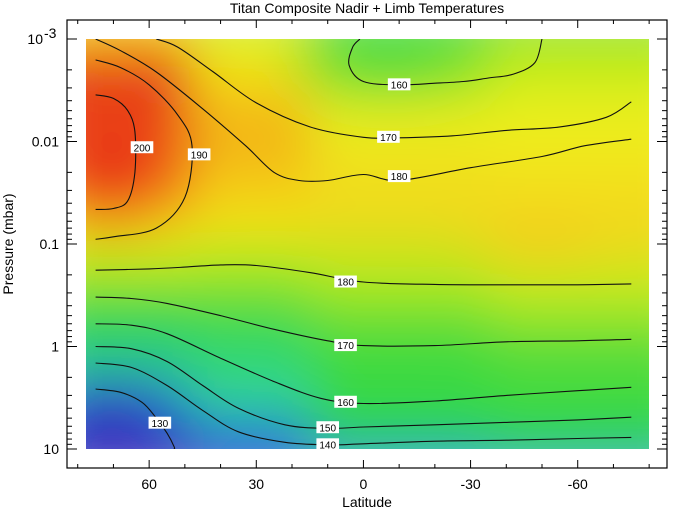 Image resolution: width=675 pixels, height=511 pixels. What do you see at coordinates (135, 160) in the screenshot?
I see `field-hot-core` at bounding box center [135, 160].